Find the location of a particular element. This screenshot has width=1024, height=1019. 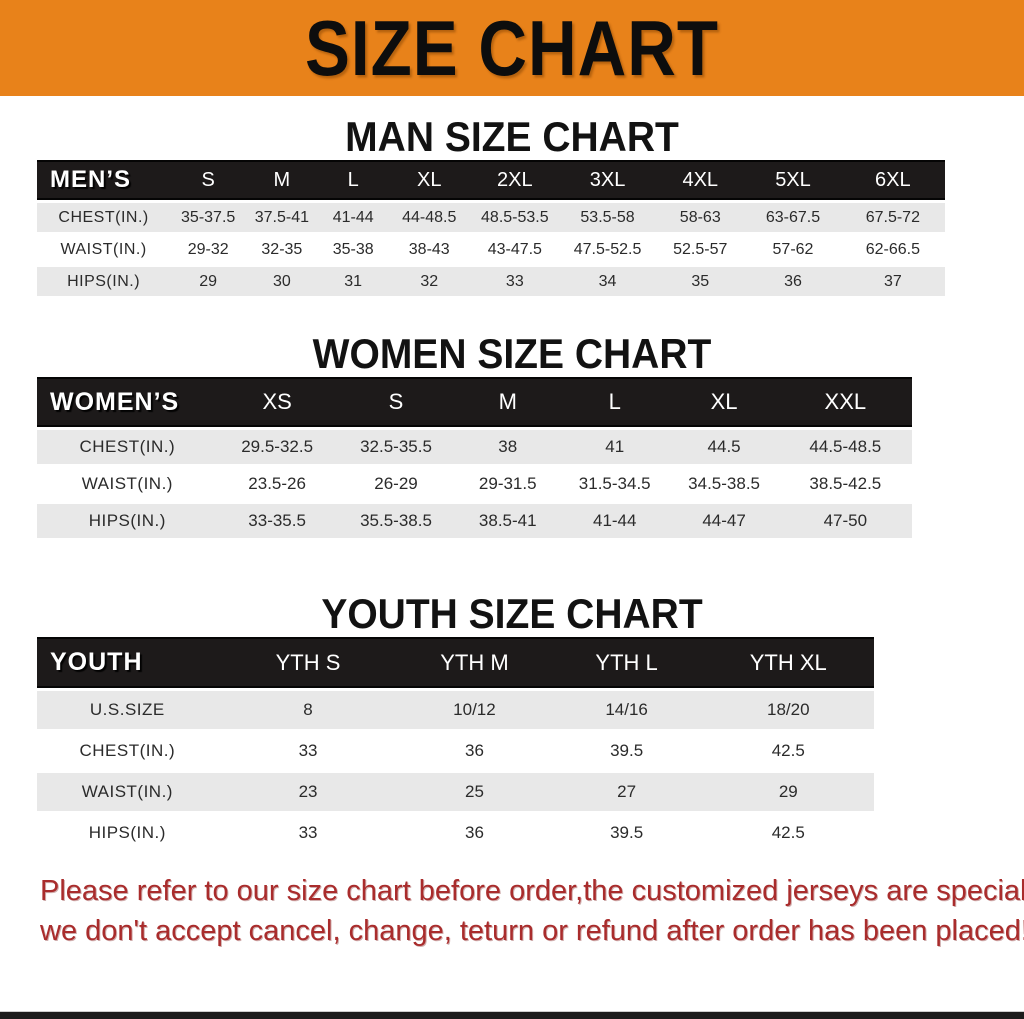

size-column-header: XS is located at coordinates (277, 402).